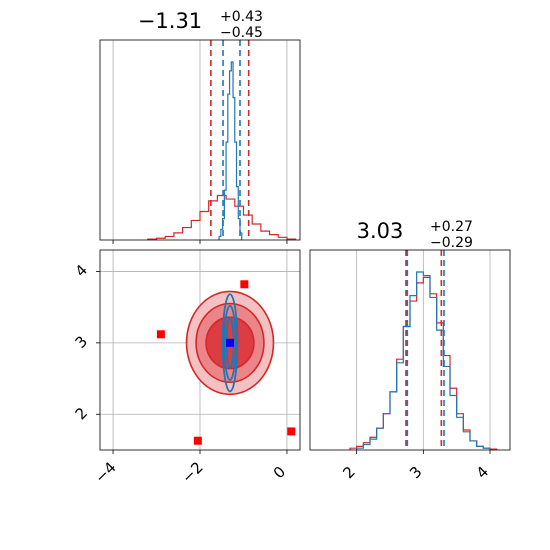 The image size is (550, 550). What do you see at coordinates (241, 33) in the screenshot?
I see `hist-x-title-lower: −0.45` at bounding box center [241, 33].